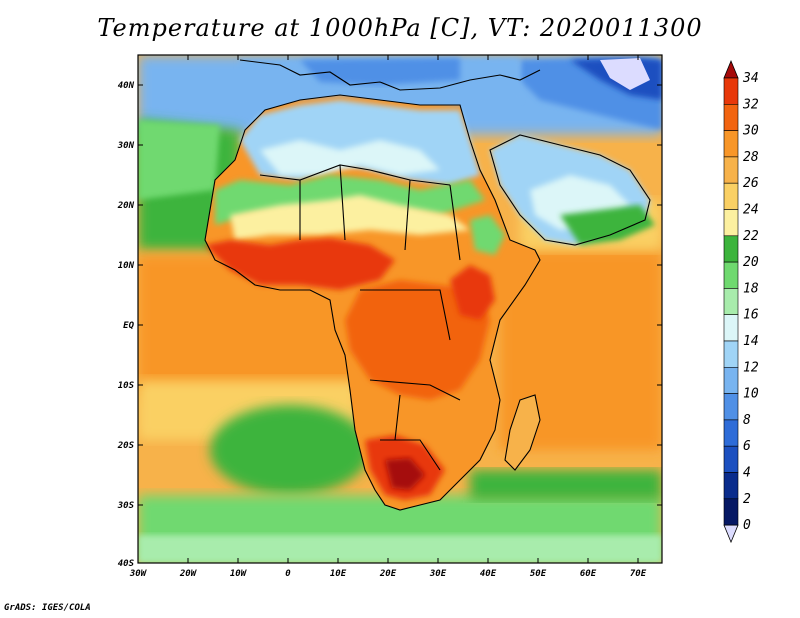 Image resolution: width=800 pixels, height=618 pixels. Describe the element at coordinates (750, 131) in the screenshot. I see `colorbar-label: 30` at that location.